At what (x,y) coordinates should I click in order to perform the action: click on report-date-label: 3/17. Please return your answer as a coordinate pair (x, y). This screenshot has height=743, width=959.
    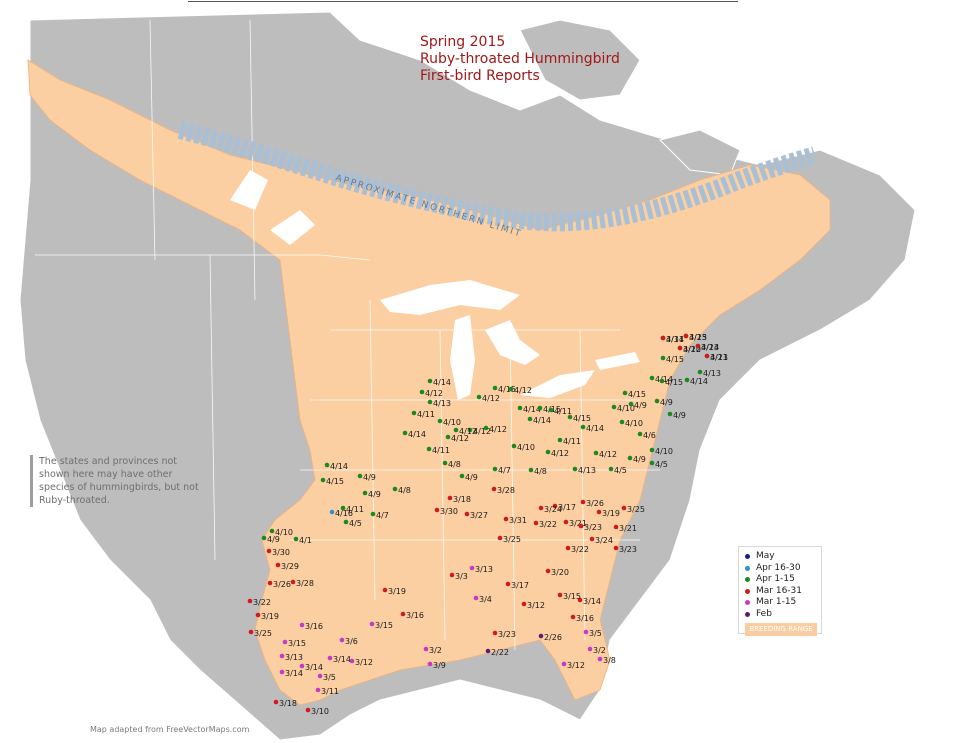
    Looking at the image, I should click on (520, 585).